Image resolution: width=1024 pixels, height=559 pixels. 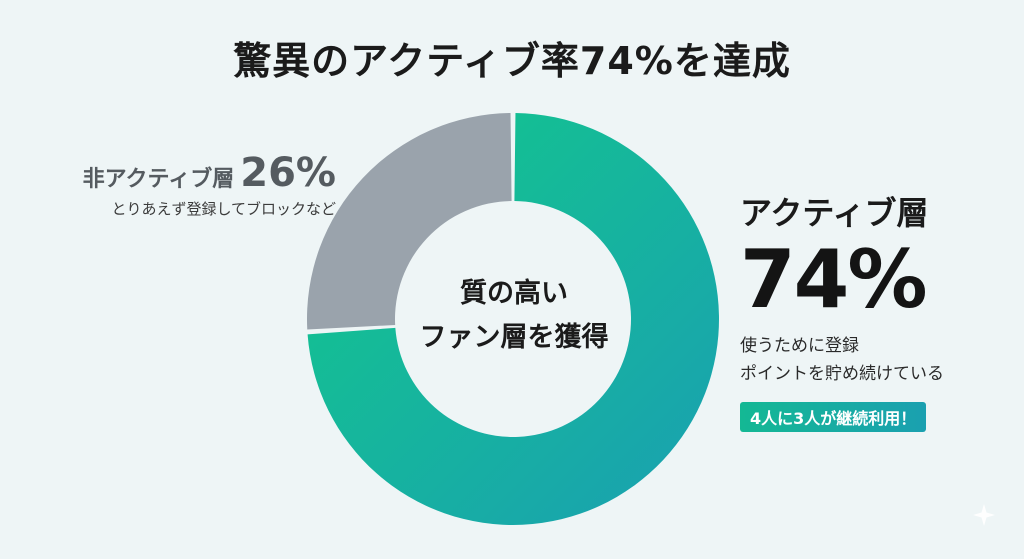 I want to click on inactive-percent: 26%, so click(x=288, y=173).